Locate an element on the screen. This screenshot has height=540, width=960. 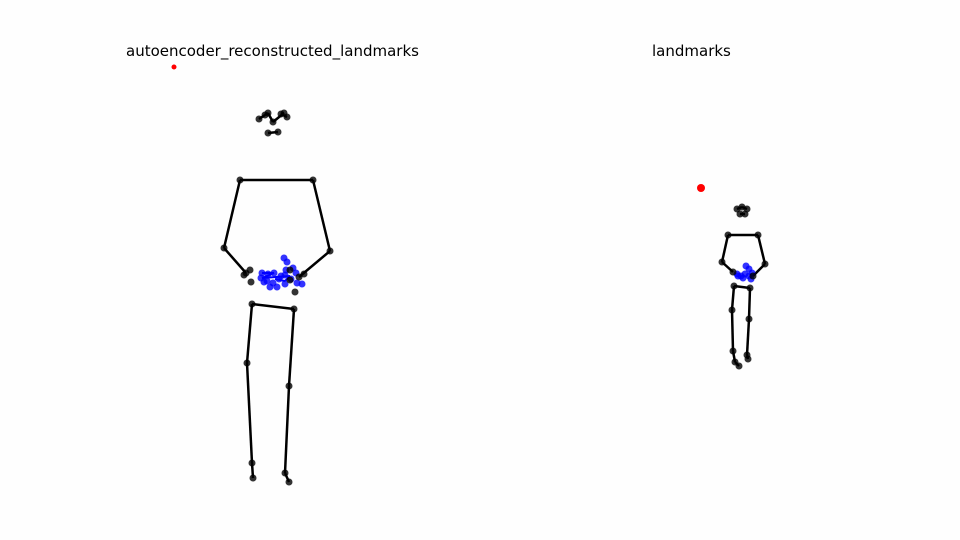
panel-title-reconstructed: autoencoder_reconstructed_landmarks is located at coordinates (272, 51).